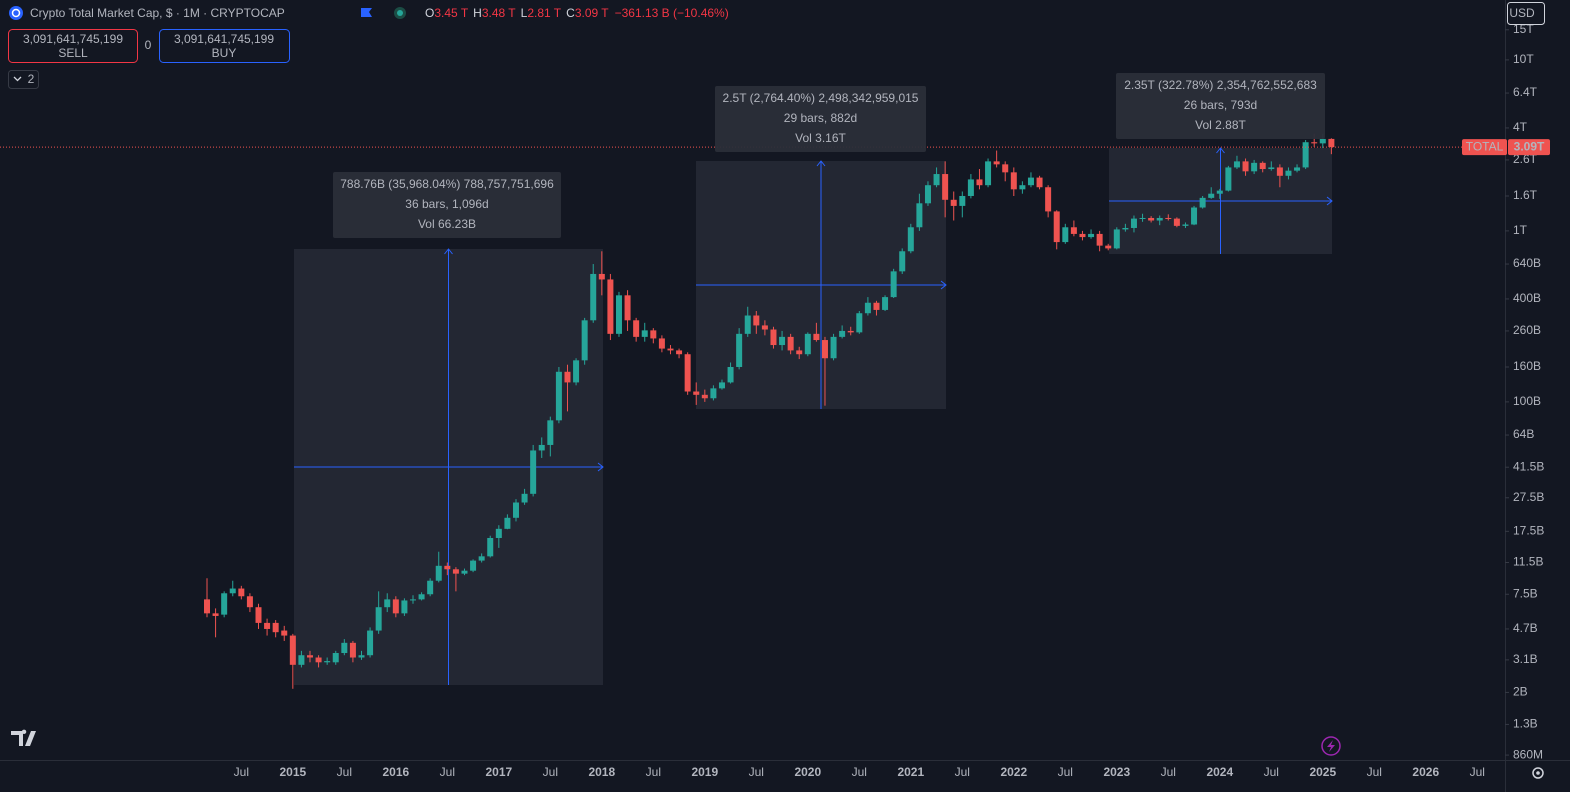 The width and height of the screenshot is (1570, 792). Describe the element at coordinates (1116, 772) in the screenshot. I see `x-tick-label: 2023` at that location.